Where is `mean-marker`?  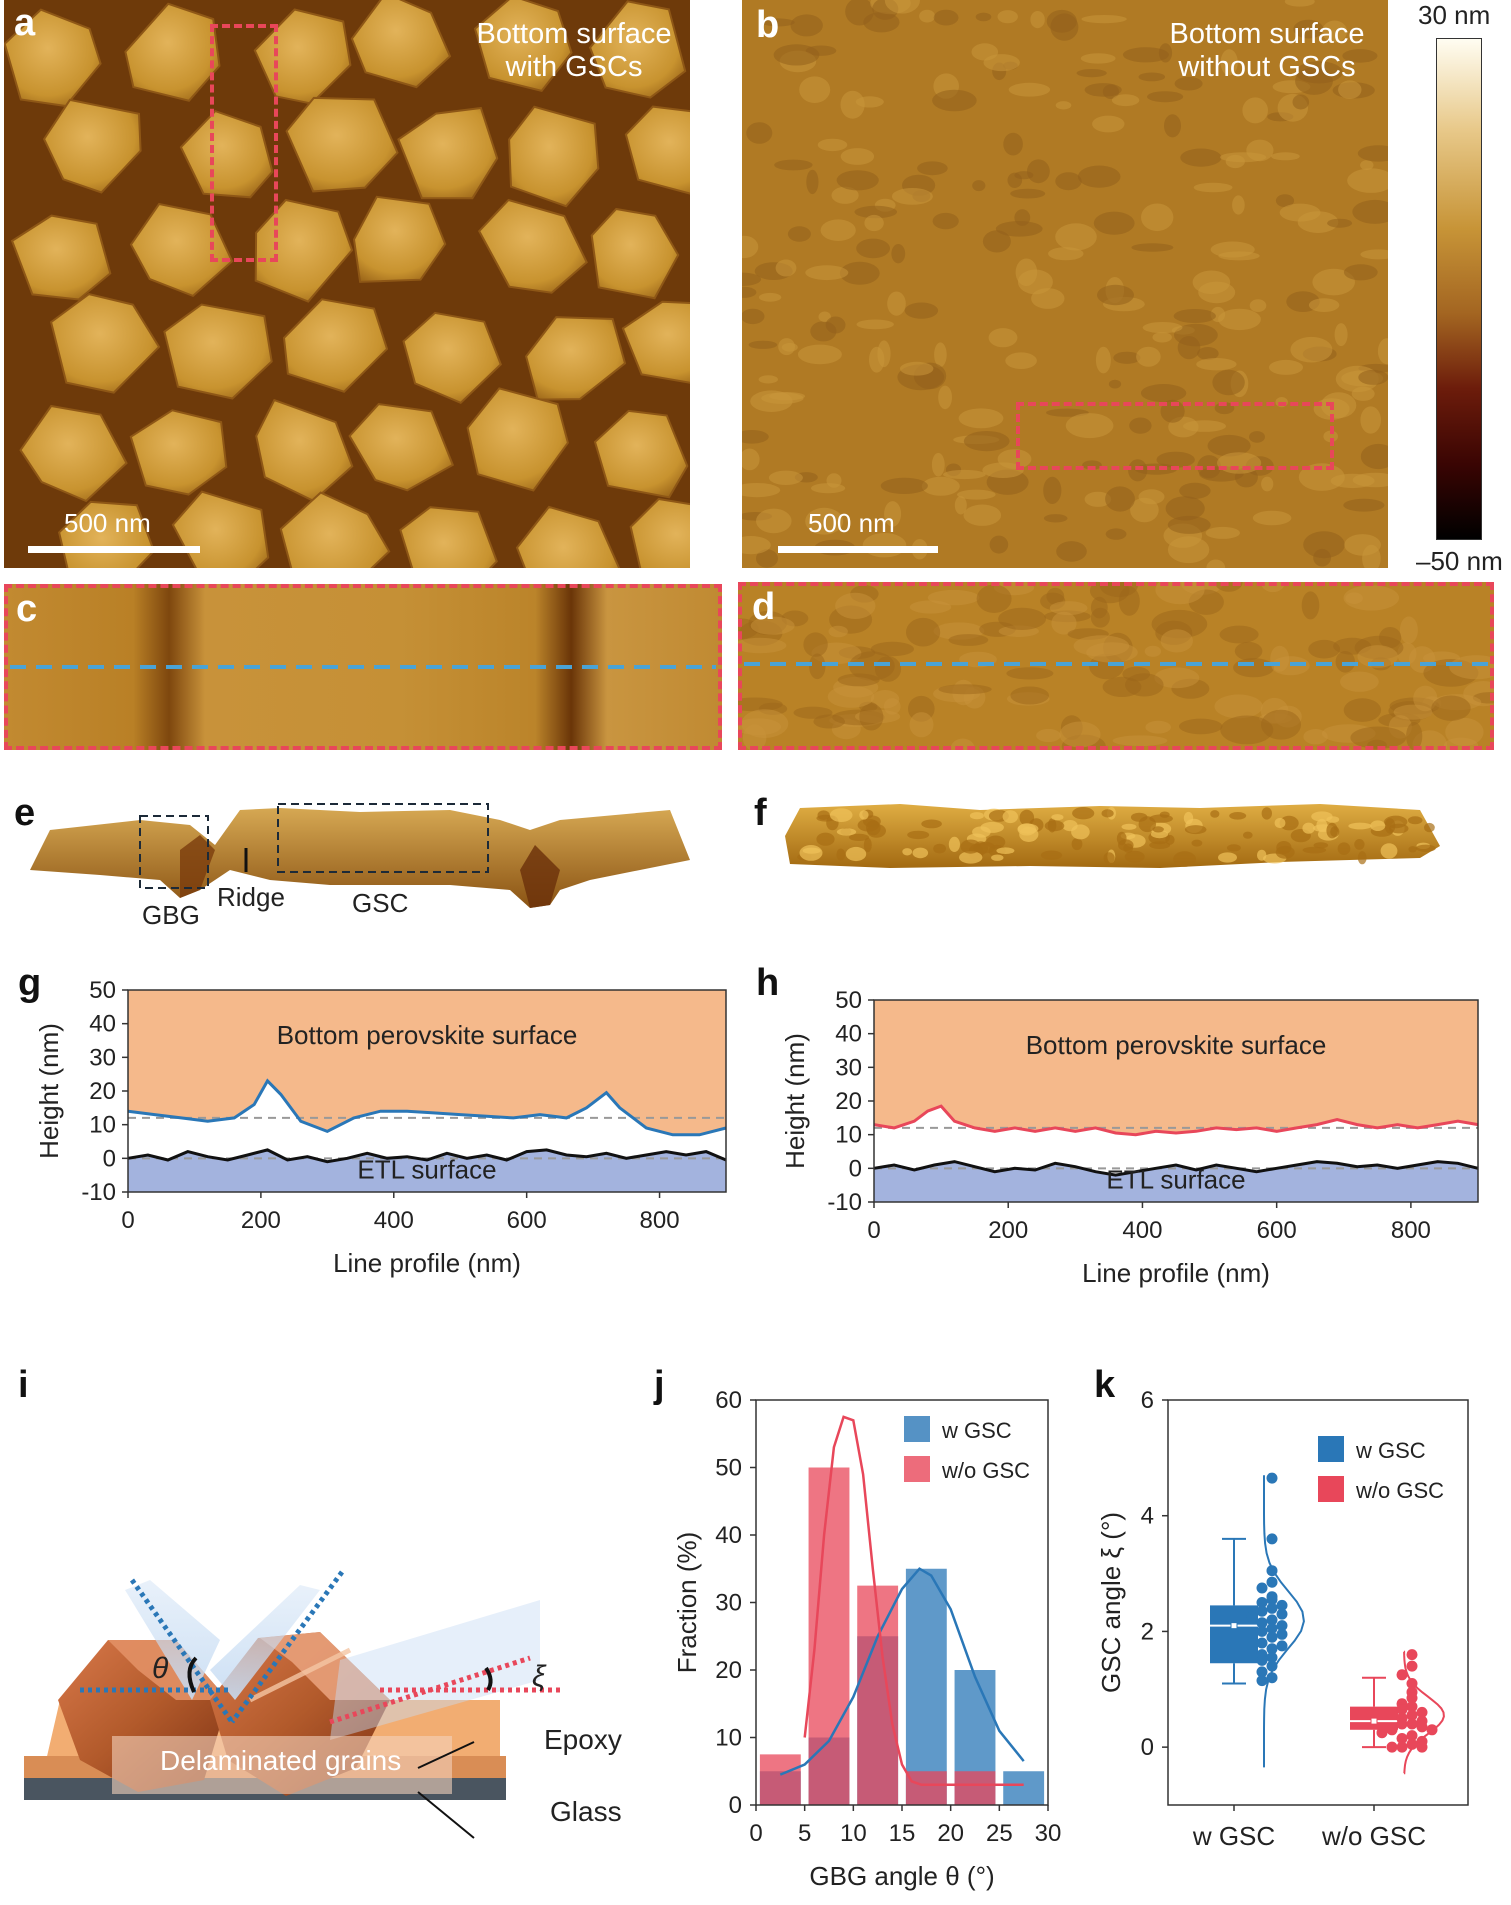
mean-marker is located at coordinates (1374, 1721).